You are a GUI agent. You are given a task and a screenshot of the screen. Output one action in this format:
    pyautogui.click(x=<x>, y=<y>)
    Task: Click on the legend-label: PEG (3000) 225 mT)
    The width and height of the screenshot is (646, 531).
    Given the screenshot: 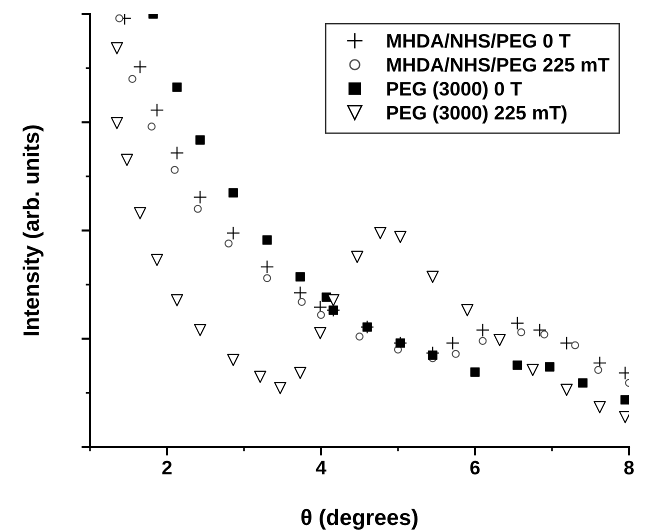 What is the action you would take?
    pyautogui.click(x=476, y=114)
    